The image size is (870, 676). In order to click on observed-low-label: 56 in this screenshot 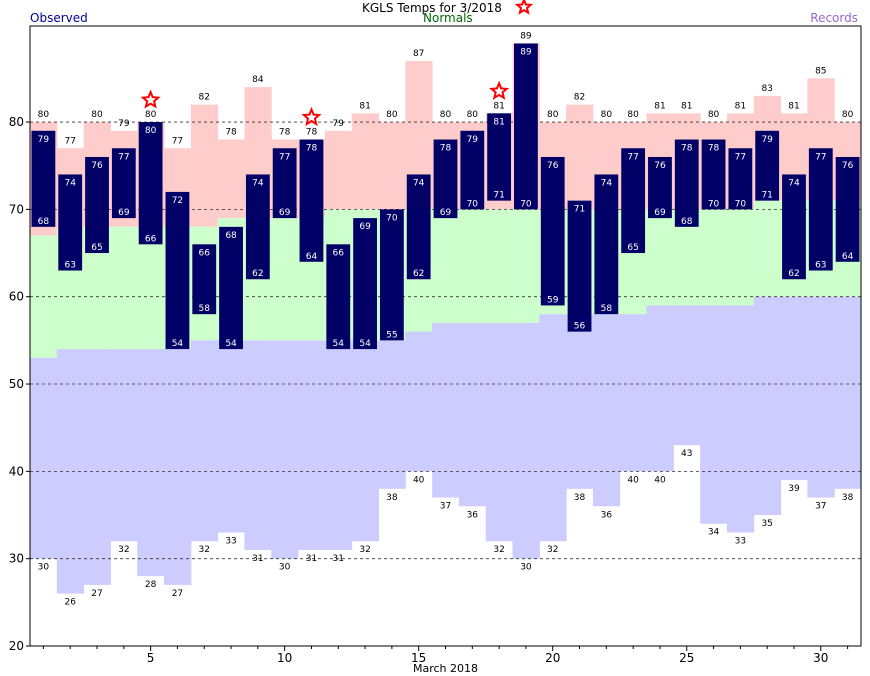, I will do `click(580, 327)`.